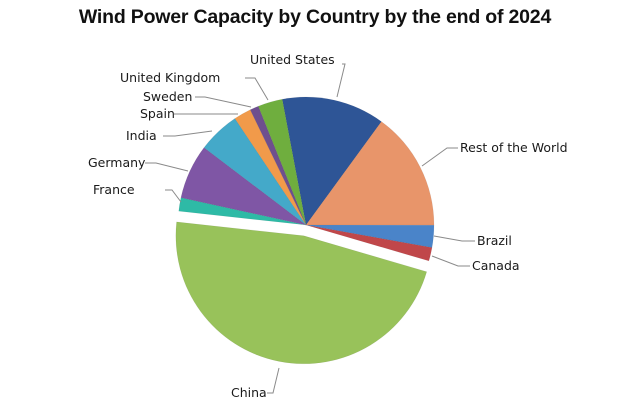  I want to click on slice-label: United Kingdom, so click(170, 77).